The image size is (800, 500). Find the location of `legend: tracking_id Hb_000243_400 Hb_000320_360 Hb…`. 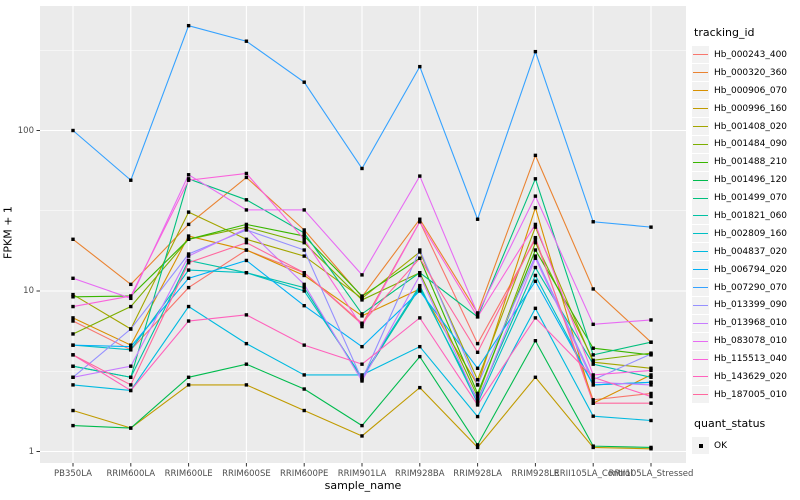

legend: tracking_id Hb_000243_400 Hb_000320_360 Hb… is located at coordinates (746, 240).